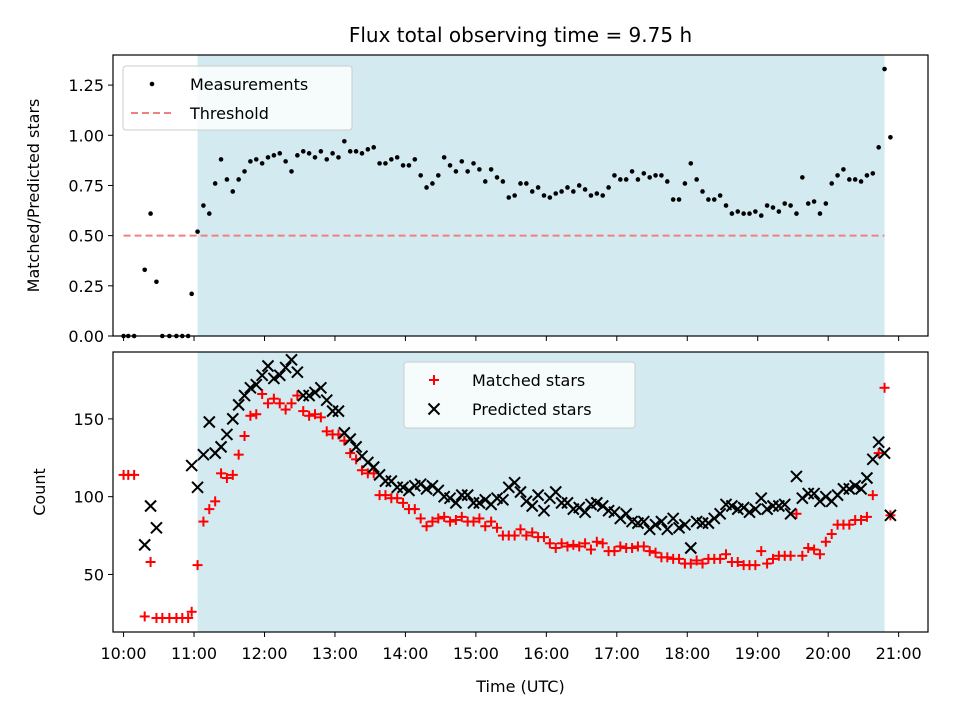 This screenshot has height=720, width=960. What do you see at coordinates (434, 380) in the screenshot?
I see `matched-stars-legend-marker` at bounding box center [434, 380].